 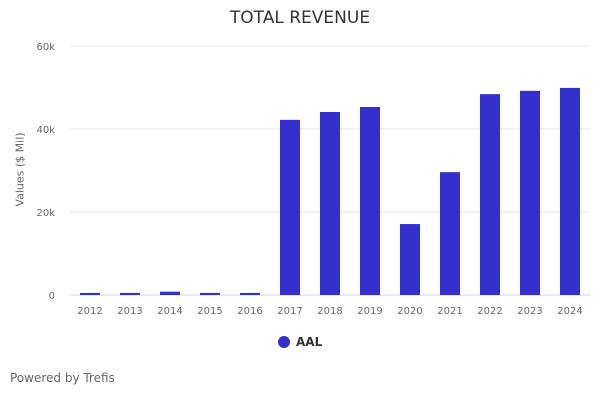 I want to click on y-tick-label: 60k, so click(x=45, y=47).